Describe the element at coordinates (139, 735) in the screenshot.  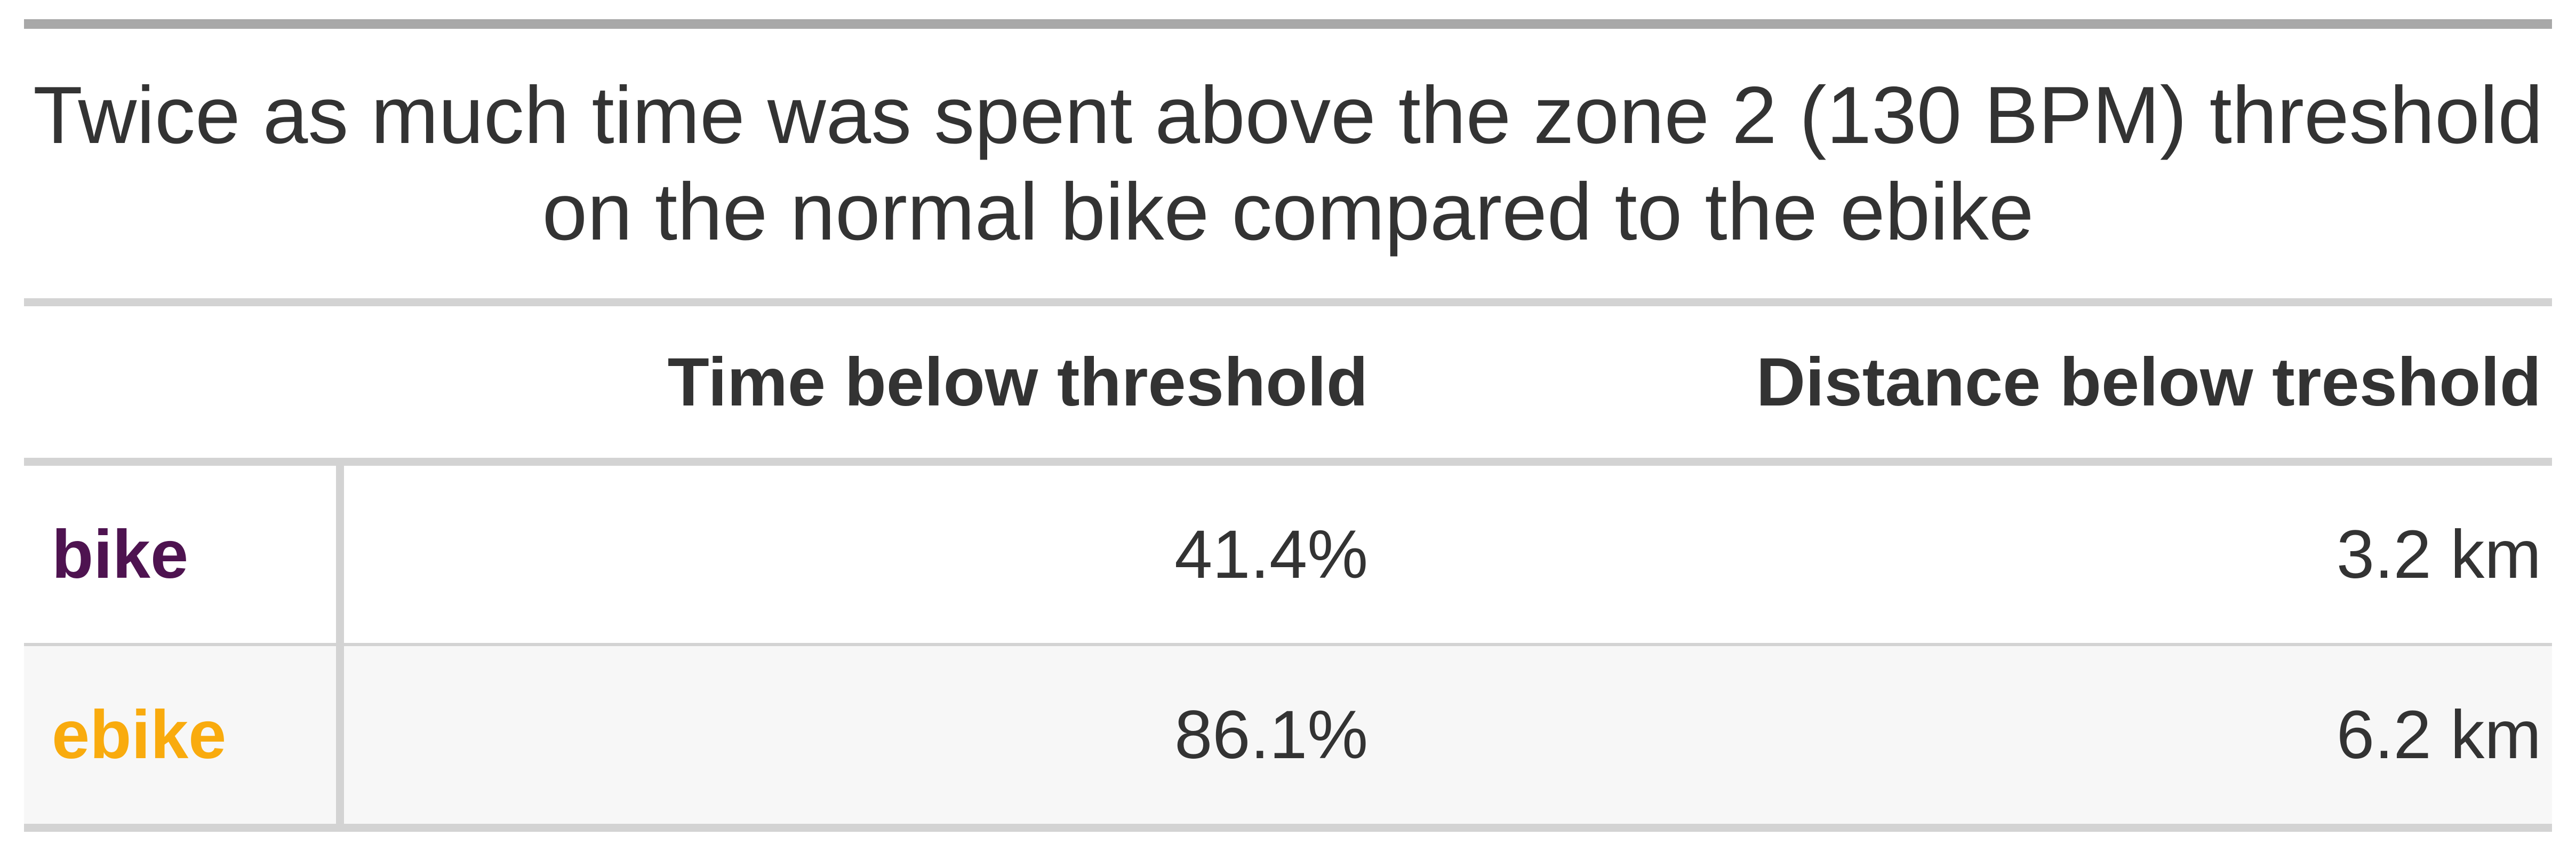
I see `row-label-ebike: ebike` at that location.